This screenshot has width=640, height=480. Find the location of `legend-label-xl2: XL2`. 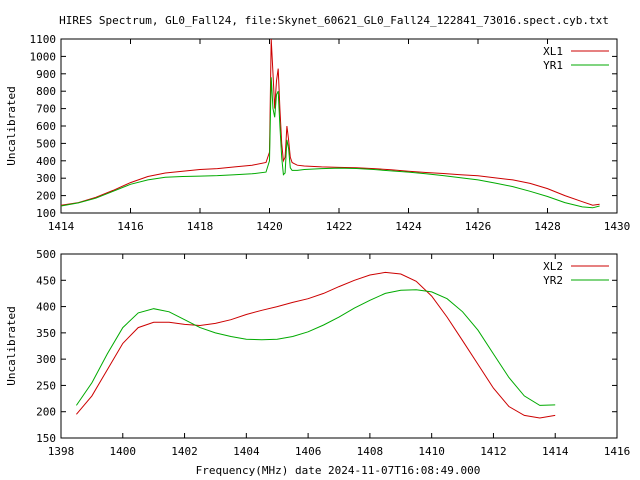

legend-label-xl2: XL2 is located at coordinates (553, 266).